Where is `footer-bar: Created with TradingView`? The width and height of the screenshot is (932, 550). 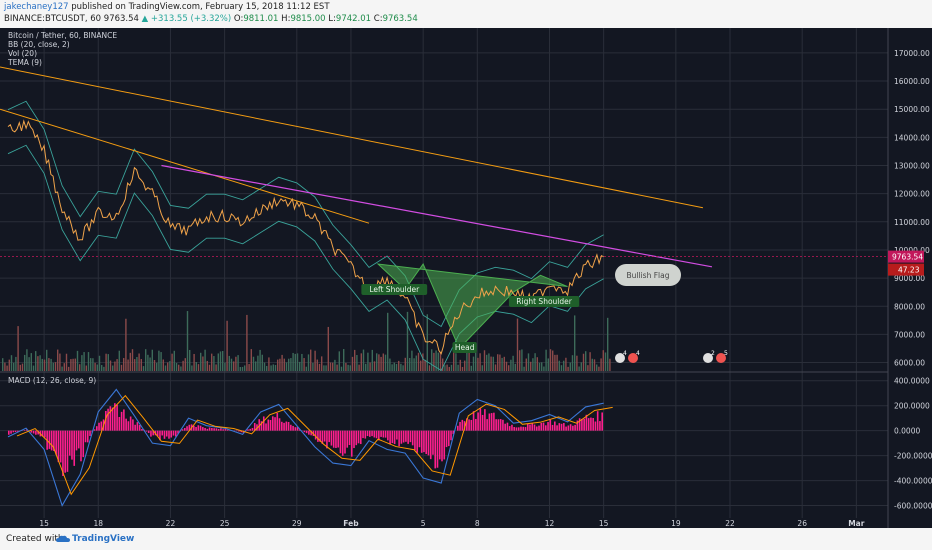 footer-bar: Created with TradingView is located at coordinates (466, 539).